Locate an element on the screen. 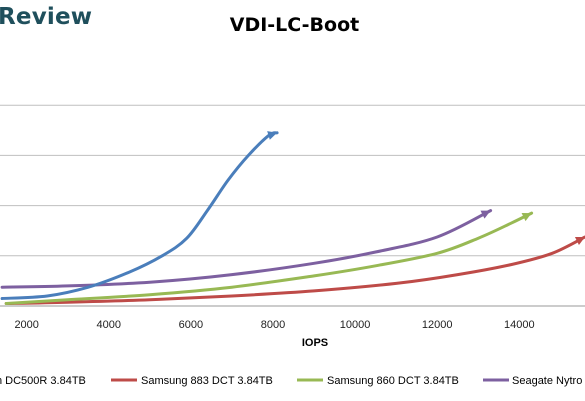 This screenshot has height=401, width=585. x-axis-label: IOPS is located at coordinates (315, 343).